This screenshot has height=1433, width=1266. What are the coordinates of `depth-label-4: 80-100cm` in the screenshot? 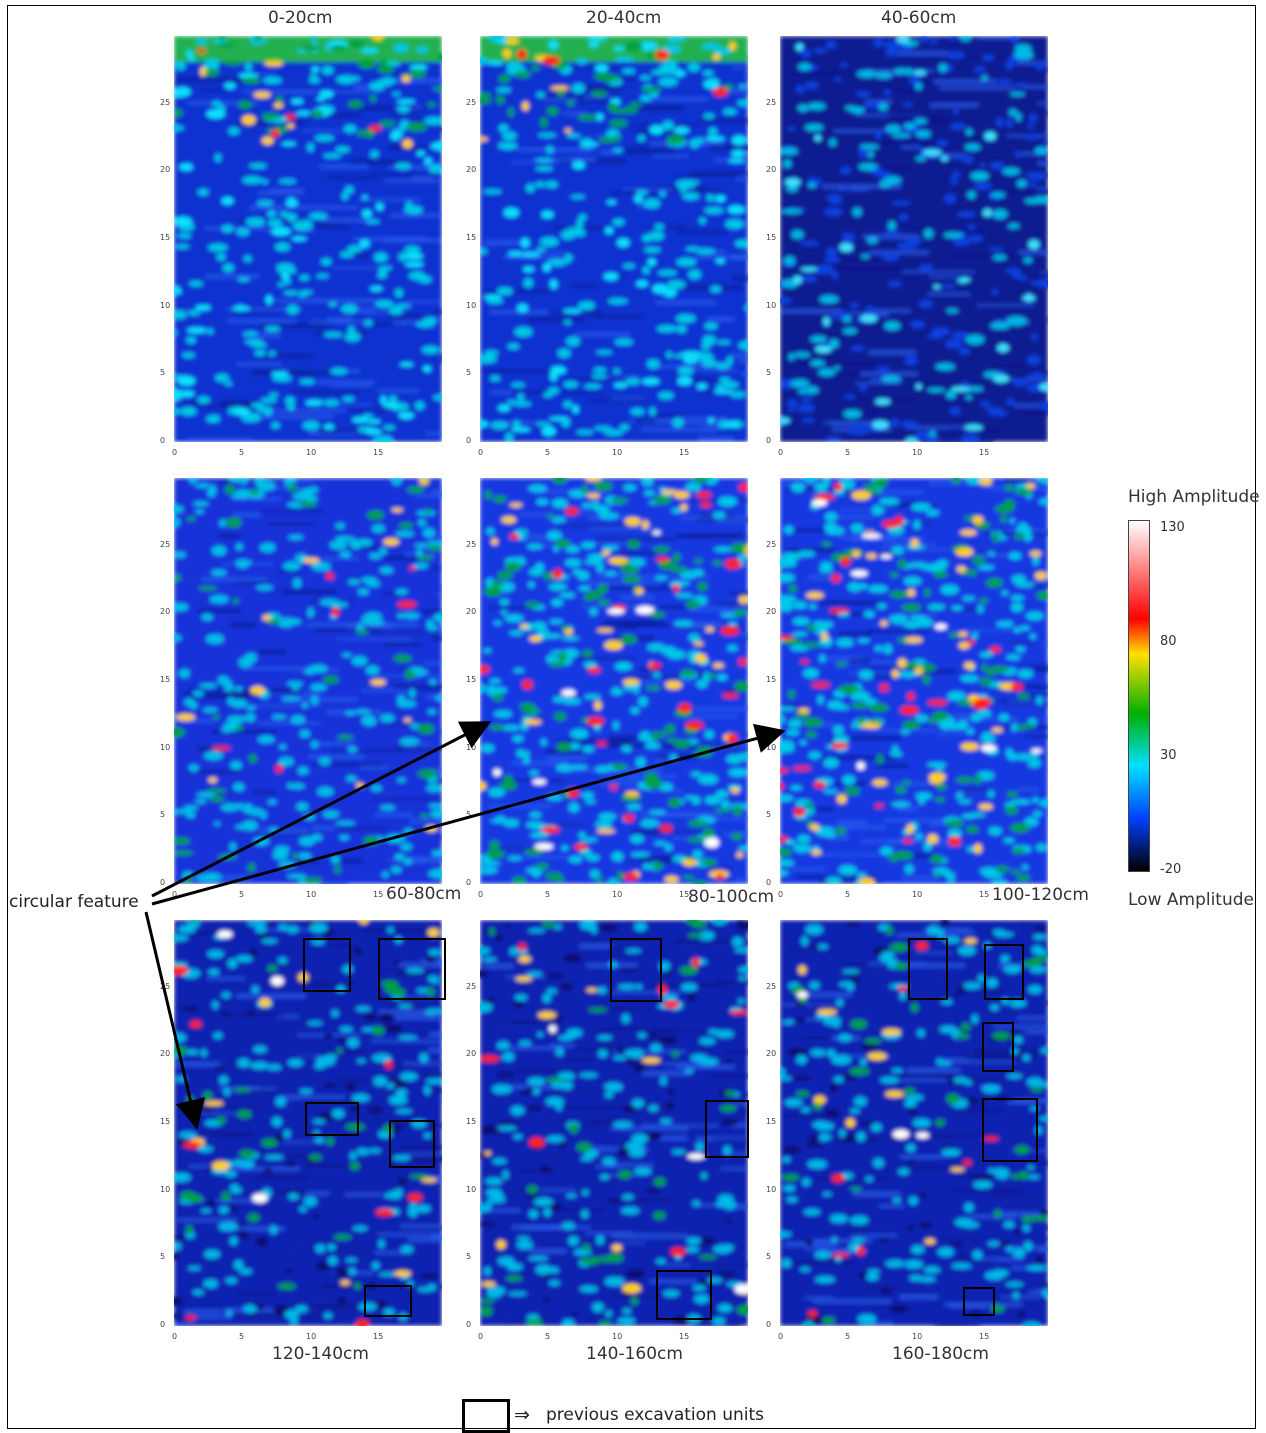 It's located at (731, 897).